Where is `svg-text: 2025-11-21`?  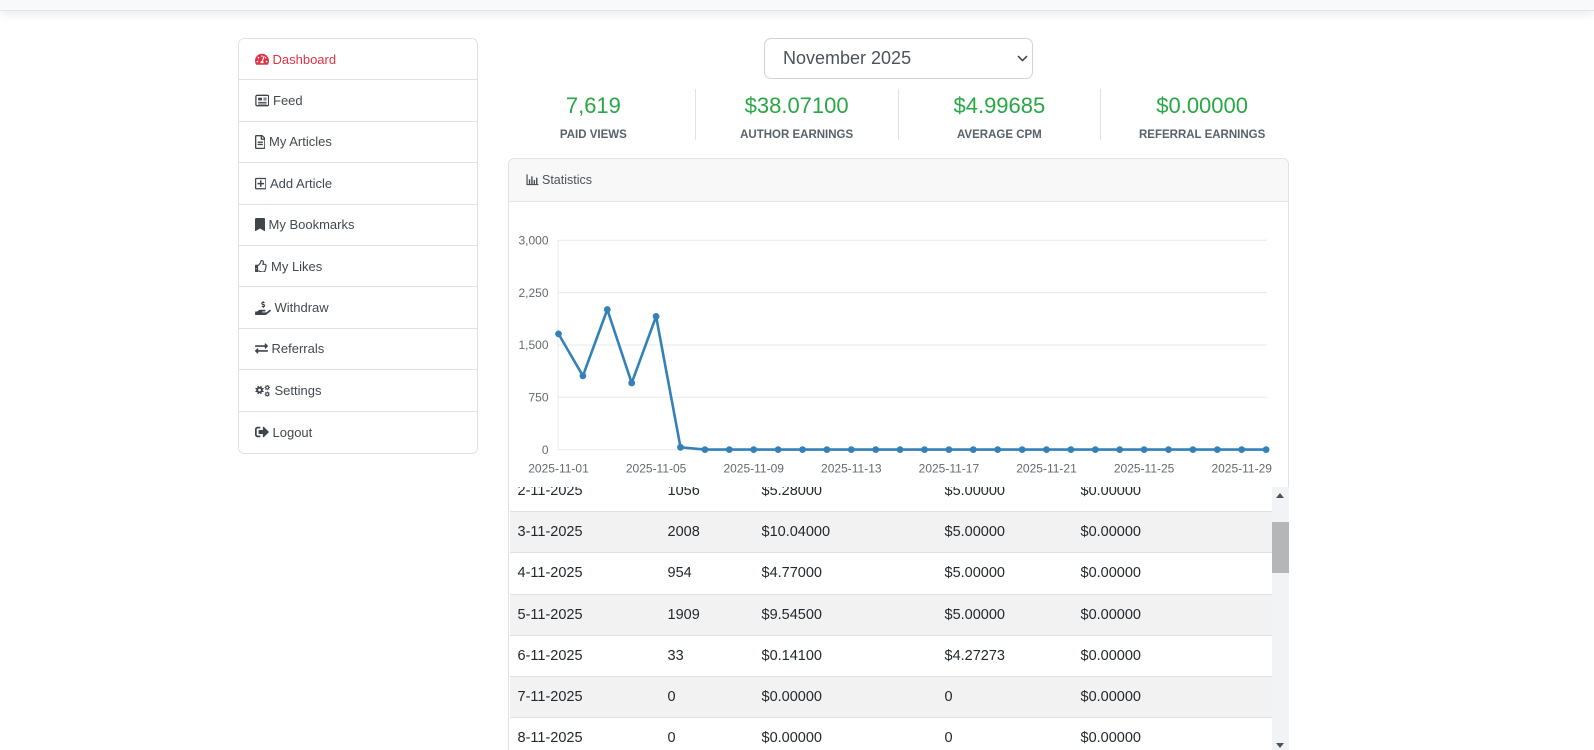
svg-text: 2025-11-21 is located at coordinates (1046, 469).